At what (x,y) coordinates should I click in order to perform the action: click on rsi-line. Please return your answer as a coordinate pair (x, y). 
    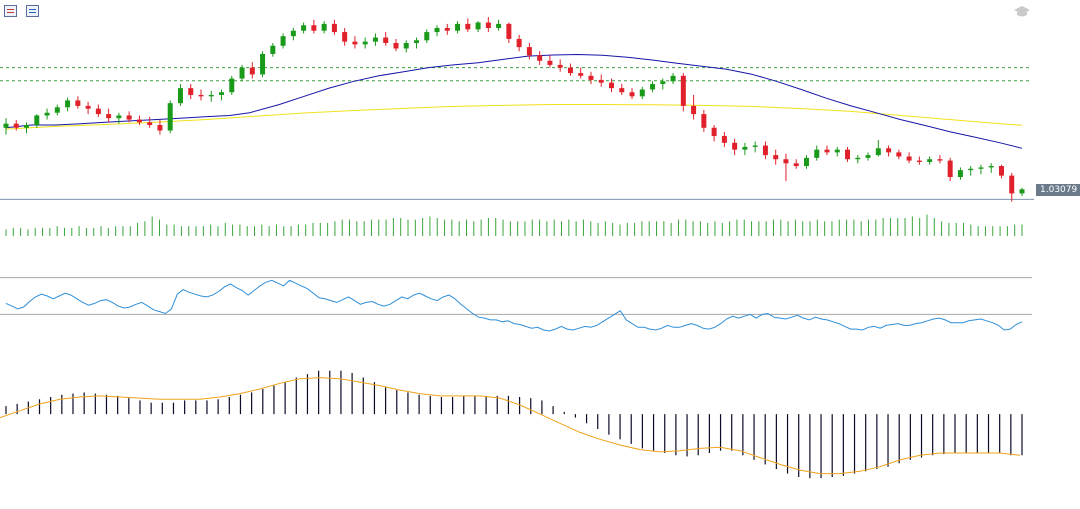
    Looking at the image, I should click on (514, 305).